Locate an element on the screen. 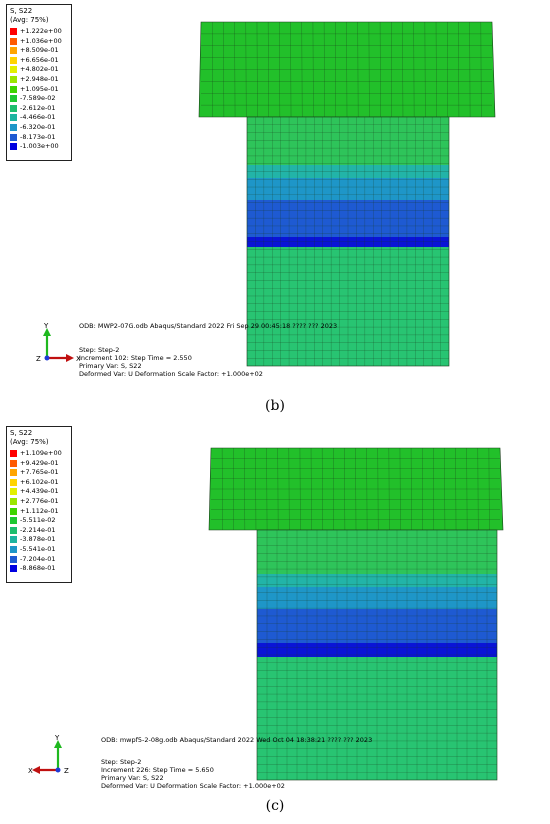 The image size is (550, 824). legend-entry: +1.109e+00 is located at coordinates (40, 453).